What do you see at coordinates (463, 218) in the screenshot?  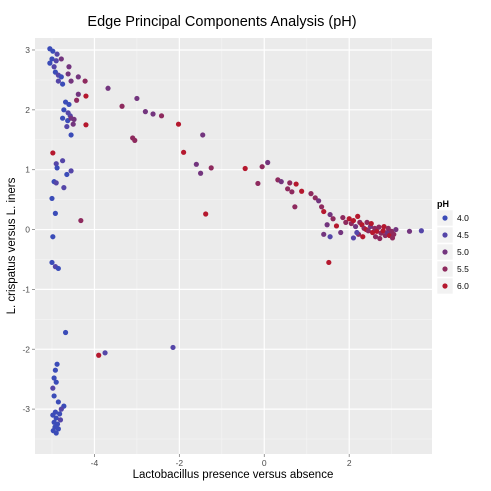 I see `legend-label: 4.0` at bounding box center [463, 218].